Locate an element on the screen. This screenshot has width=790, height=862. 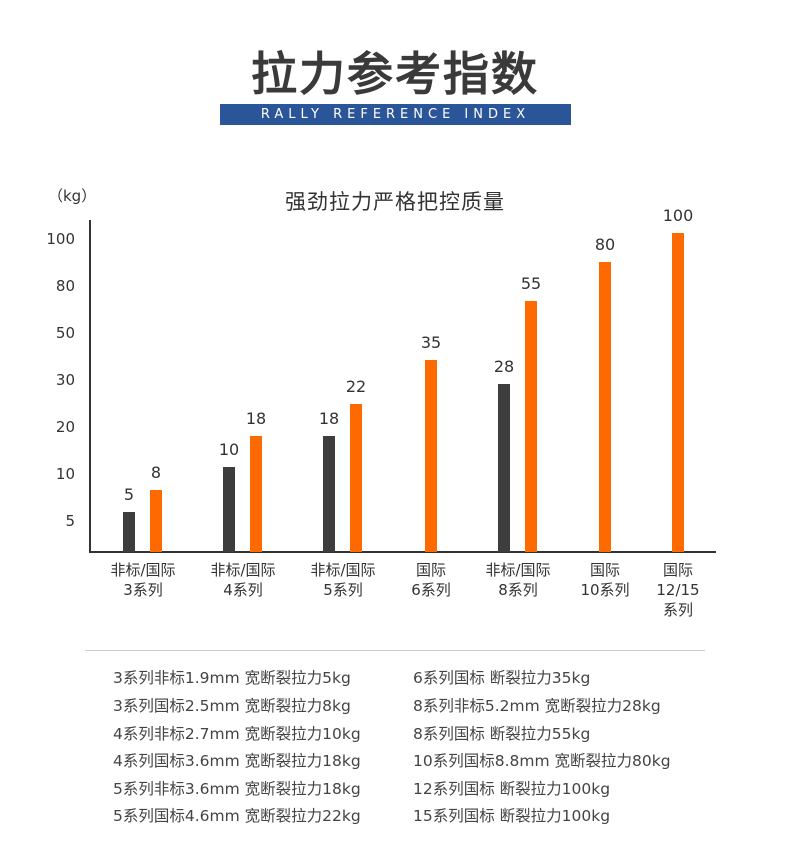
x-tick-label-line: 3系列 is located at coordinates (143, 590).